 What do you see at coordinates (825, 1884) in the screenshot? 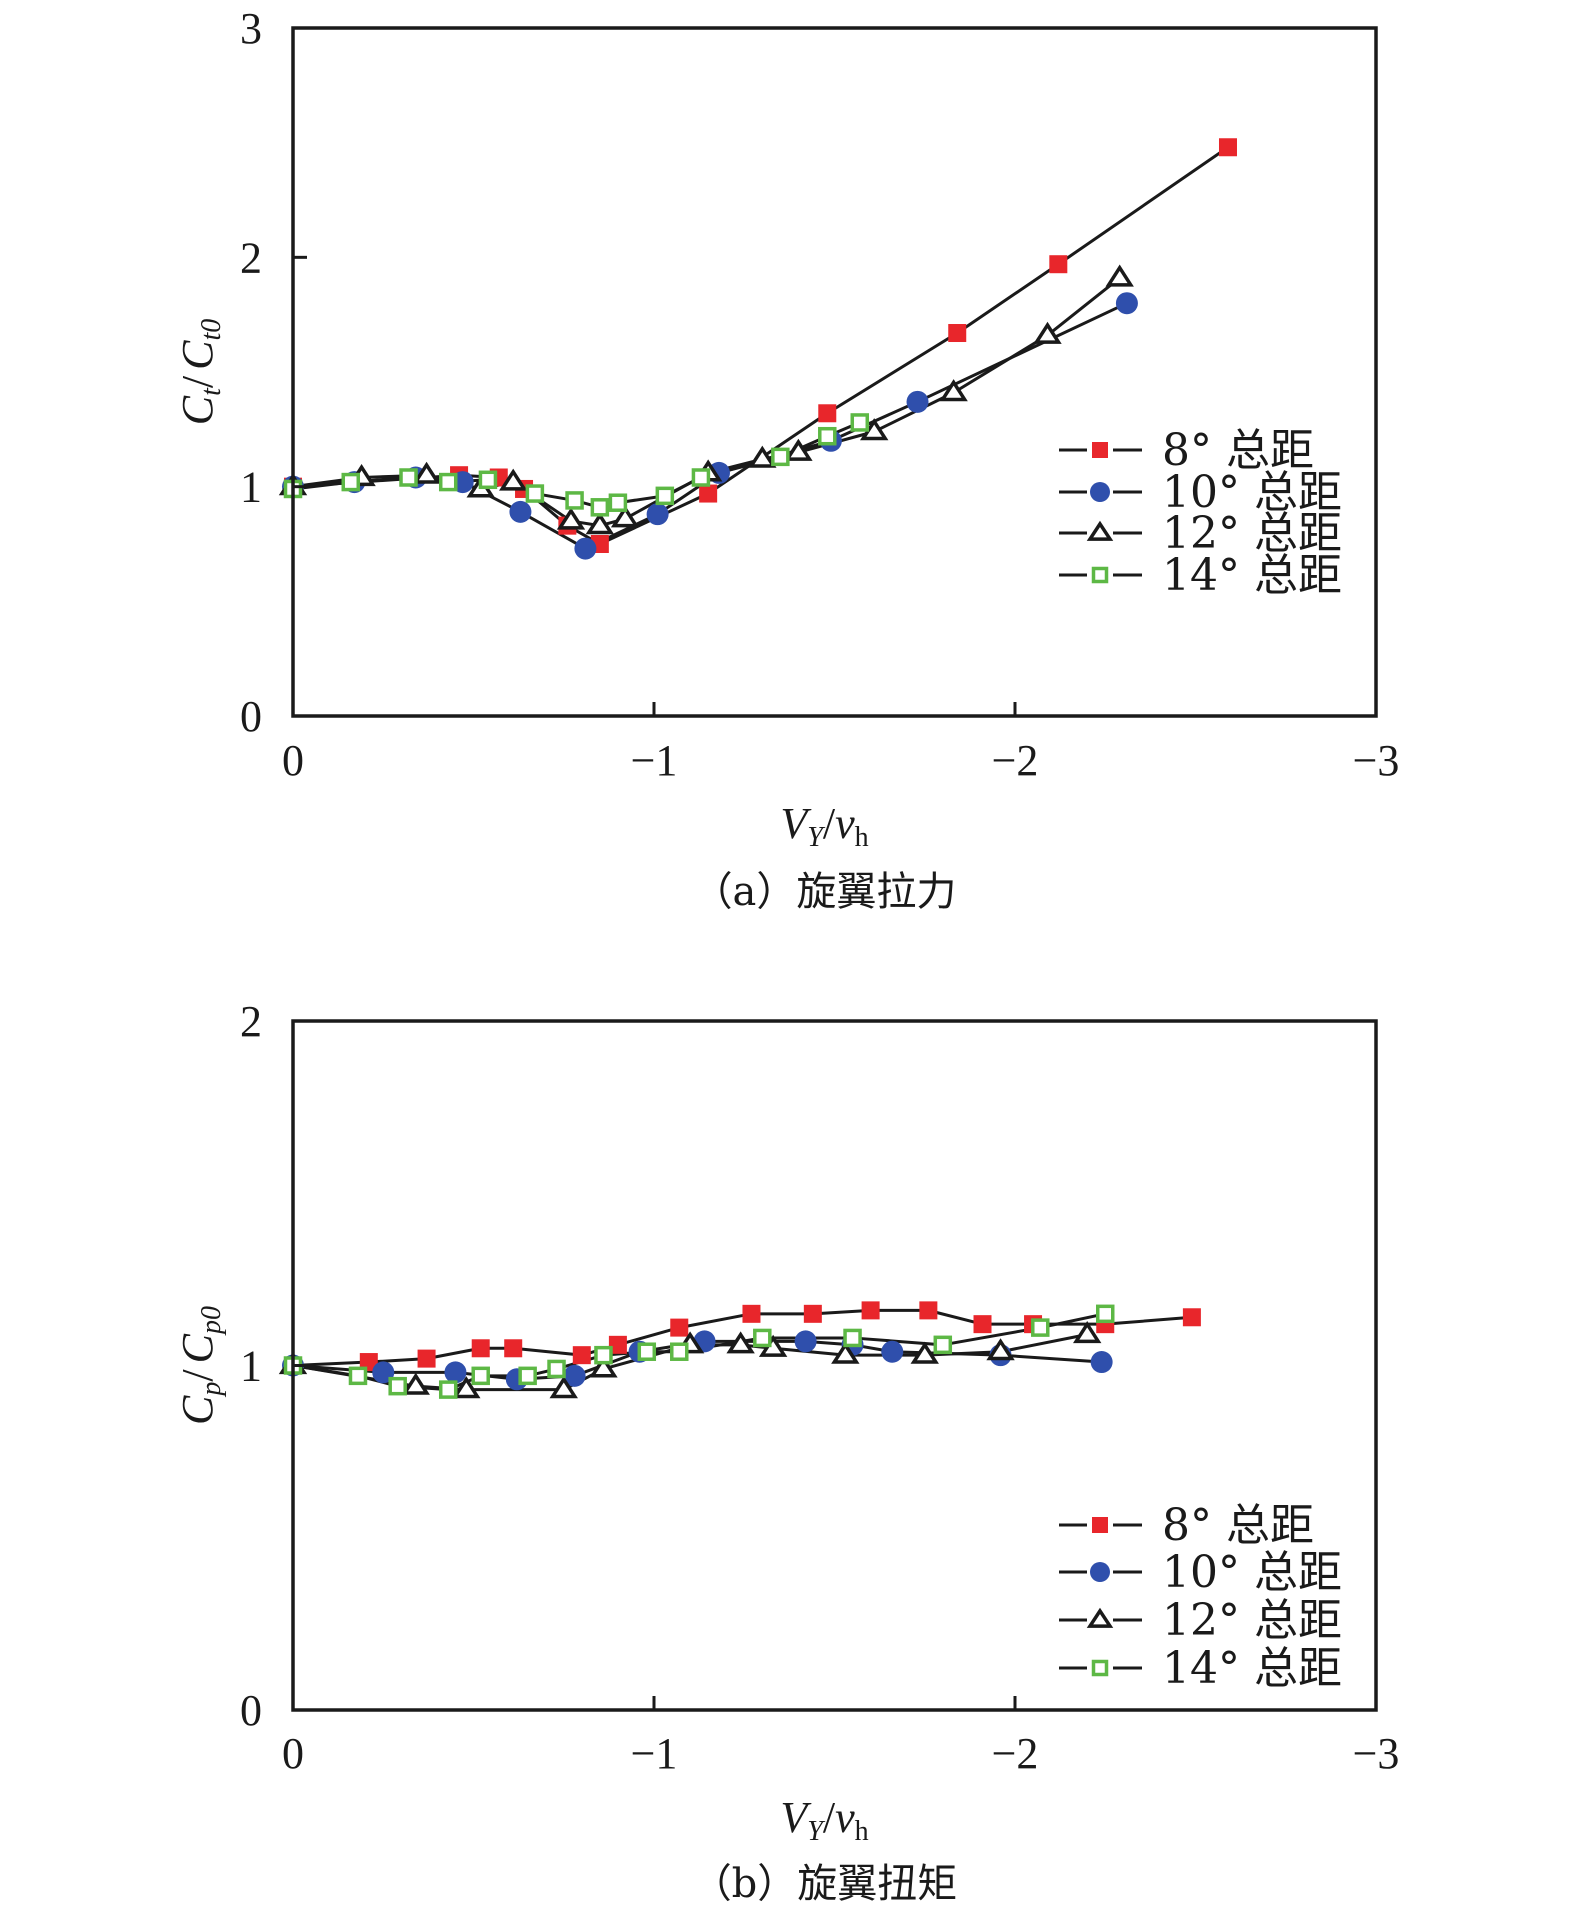
I see `figure-caption: （b）旋翼扭矩` at bounding box center [825, 1884].